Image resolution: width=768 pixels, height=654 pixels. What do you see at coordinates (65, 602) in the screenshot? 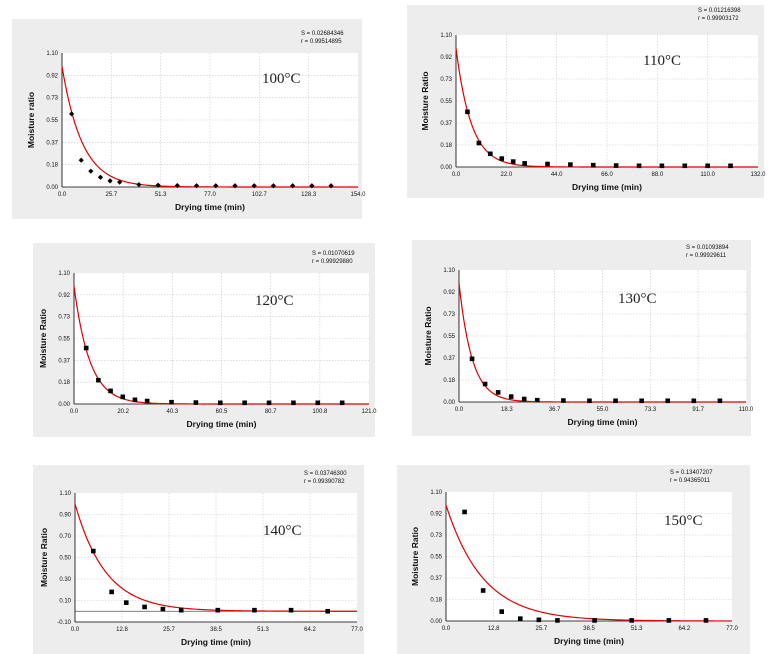
I see `y-tick-label: 0.10` at bounding box center [65, 602].